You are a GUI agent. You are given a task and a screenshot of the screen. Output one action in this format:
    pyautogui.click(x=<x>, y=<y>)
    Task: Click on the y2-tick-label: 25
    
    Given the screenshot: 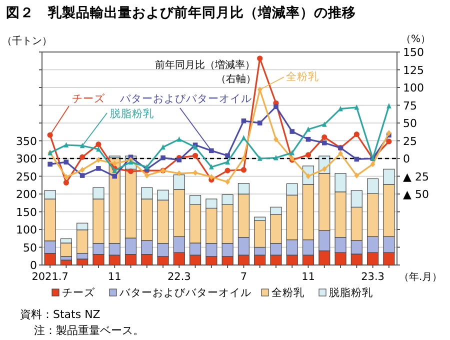 What is the action you would take?
    pyautogui.click(x=410, y=141)
    